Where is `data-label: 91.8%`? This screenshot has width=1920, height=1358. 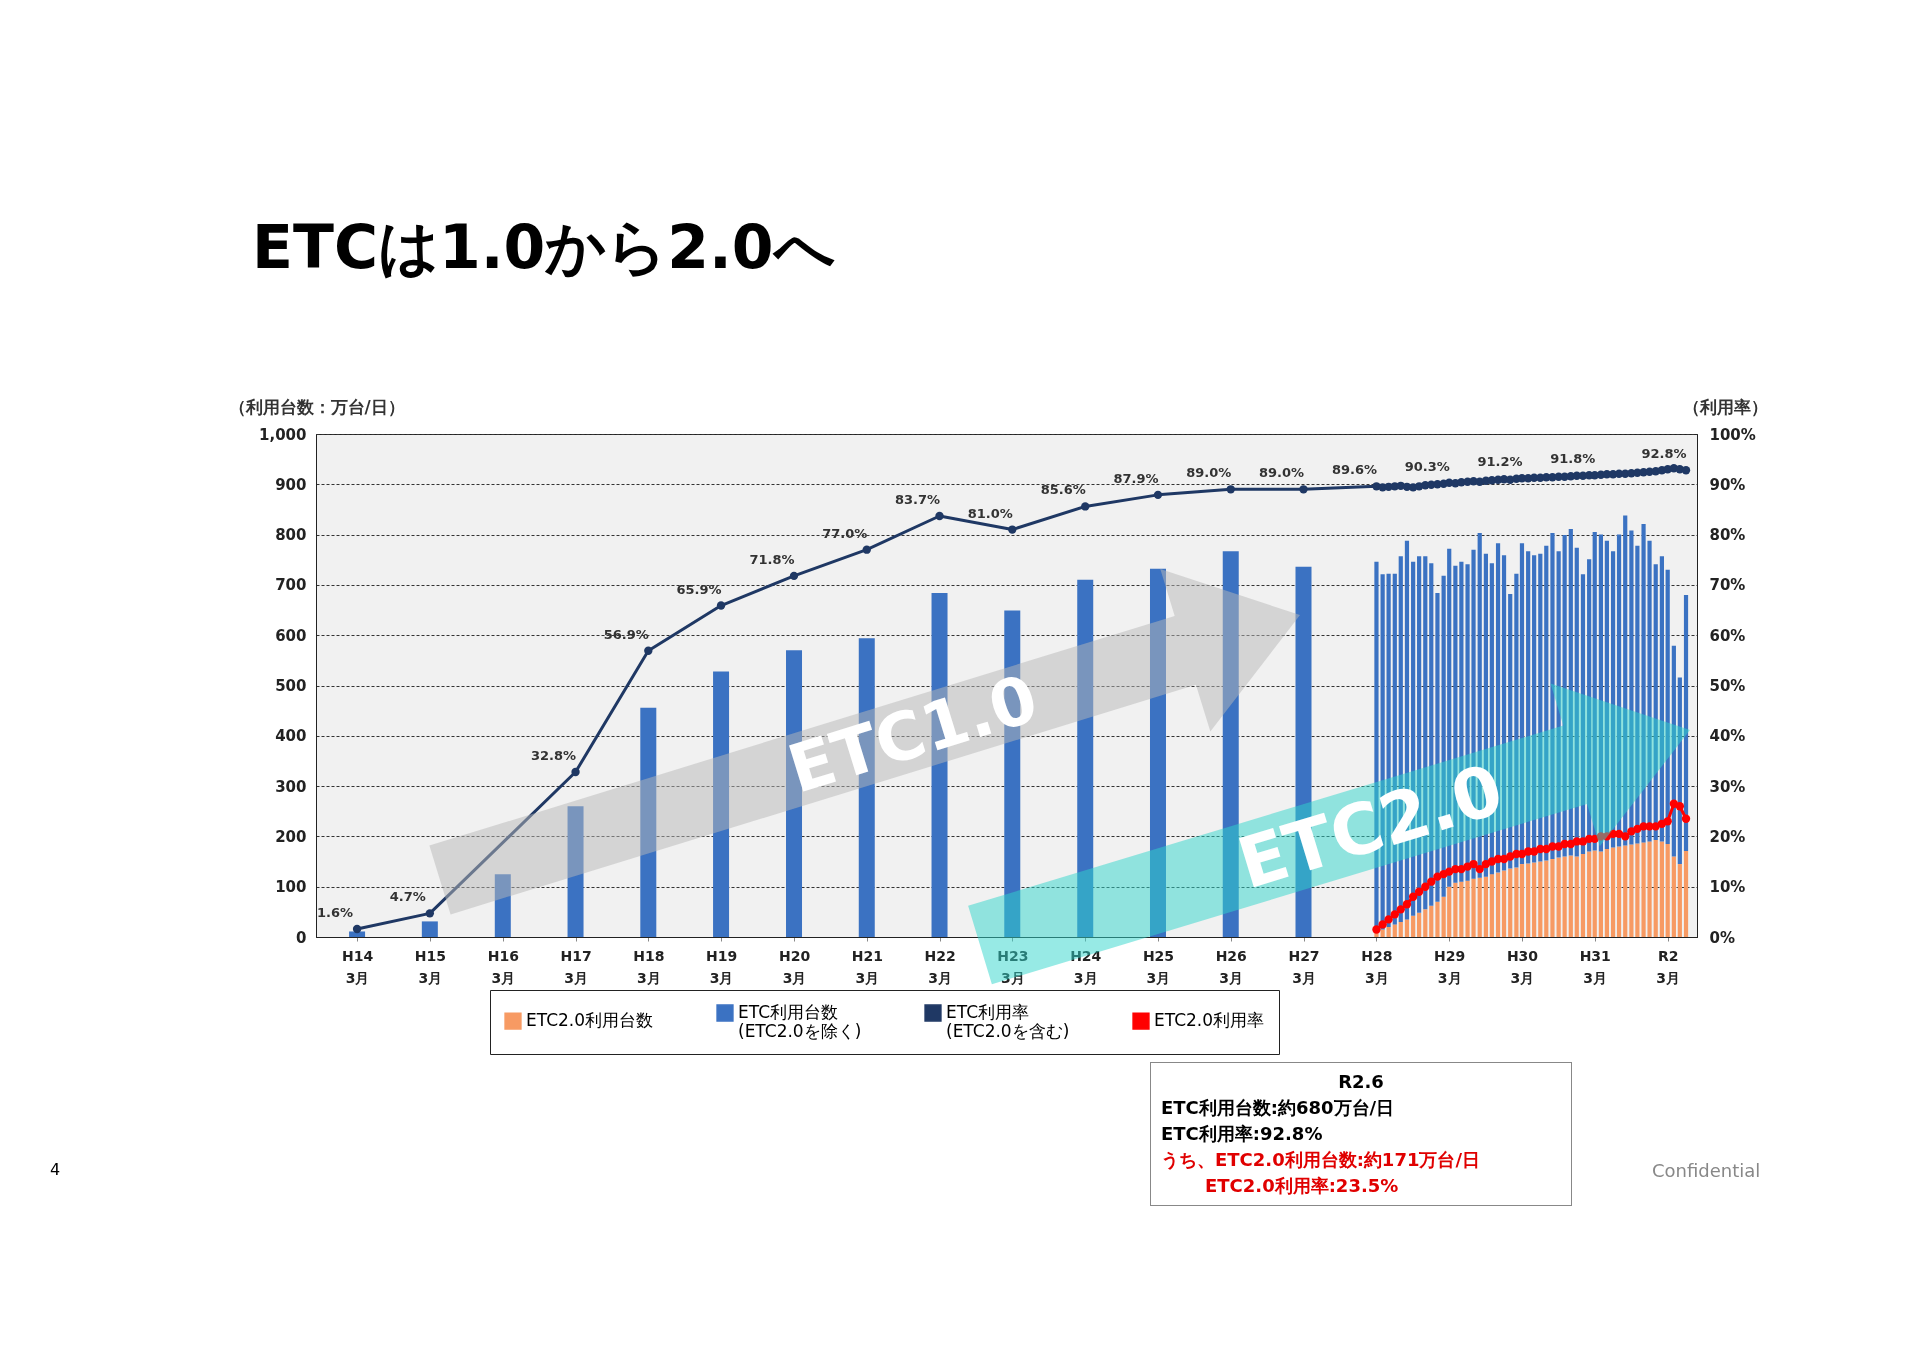
data-label: 91.8% is located at coordinates (1573, 459).